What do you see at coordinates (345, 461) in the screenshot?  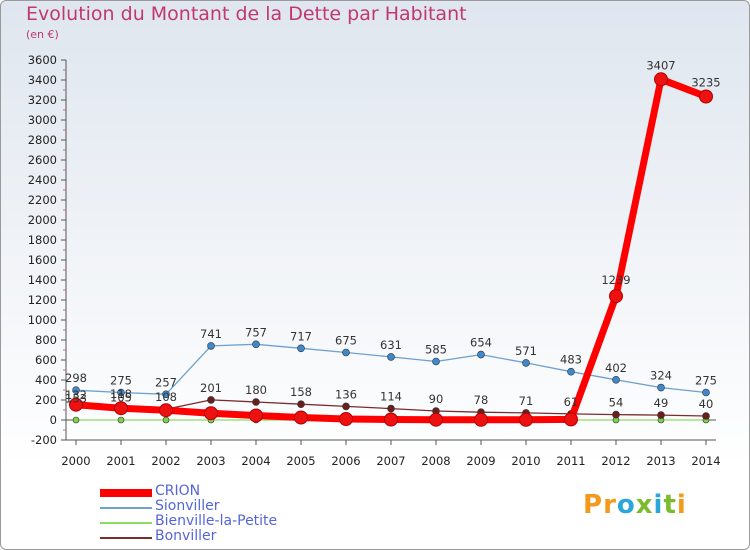 I see `x-tick-label: 2006` at bounding box center [345, 461].